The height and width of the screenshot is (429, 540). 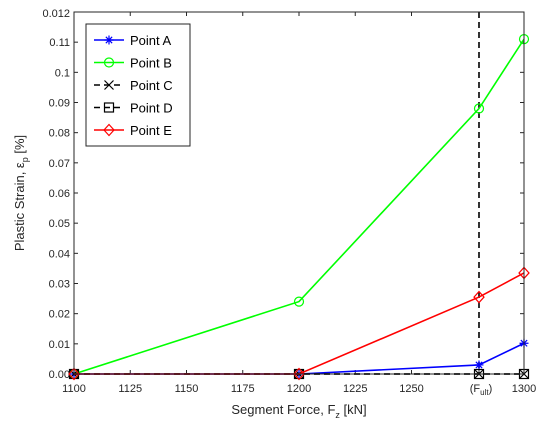 What do you see at coordinates (59, 375) in the screenshot?
I see `y-tick-label: 0.00` at bounding box center [59, 375].